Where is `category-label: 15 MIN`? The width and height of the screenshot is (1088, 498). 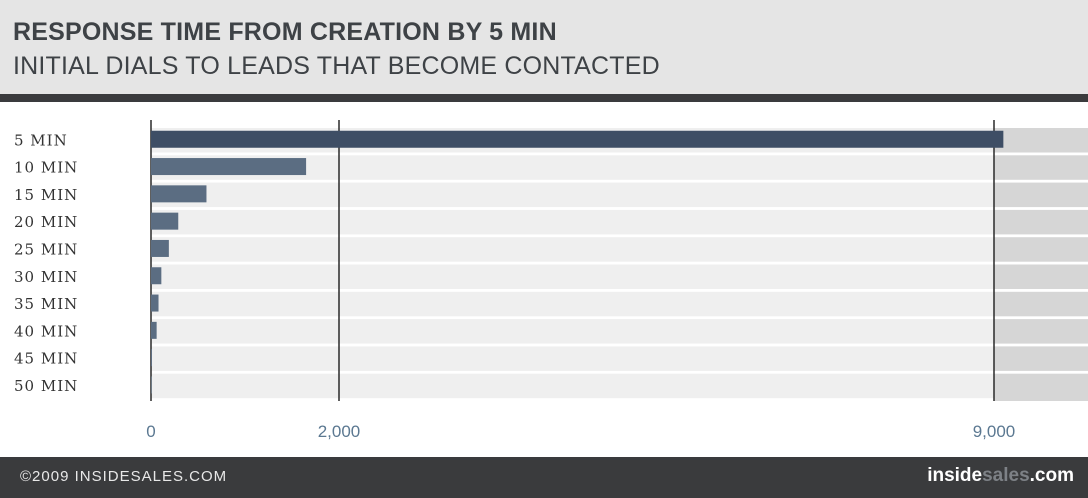
category-label: 15 MIN is located at coordinates (46, 195).